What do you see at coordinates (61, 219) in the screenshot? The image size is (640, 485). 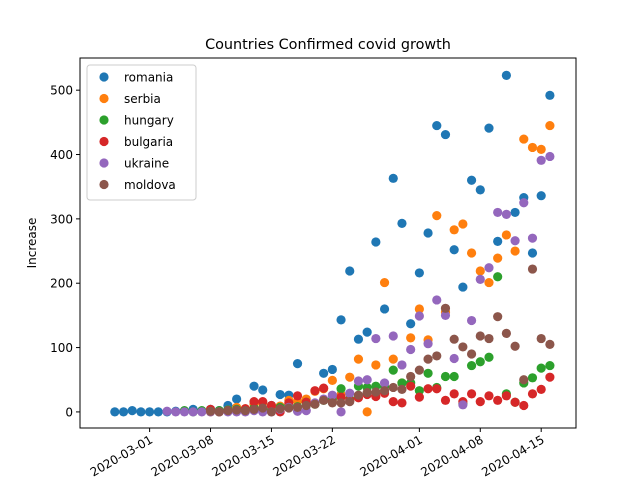 I see `y-tick-label: 300` at bounding box center [61, 219].